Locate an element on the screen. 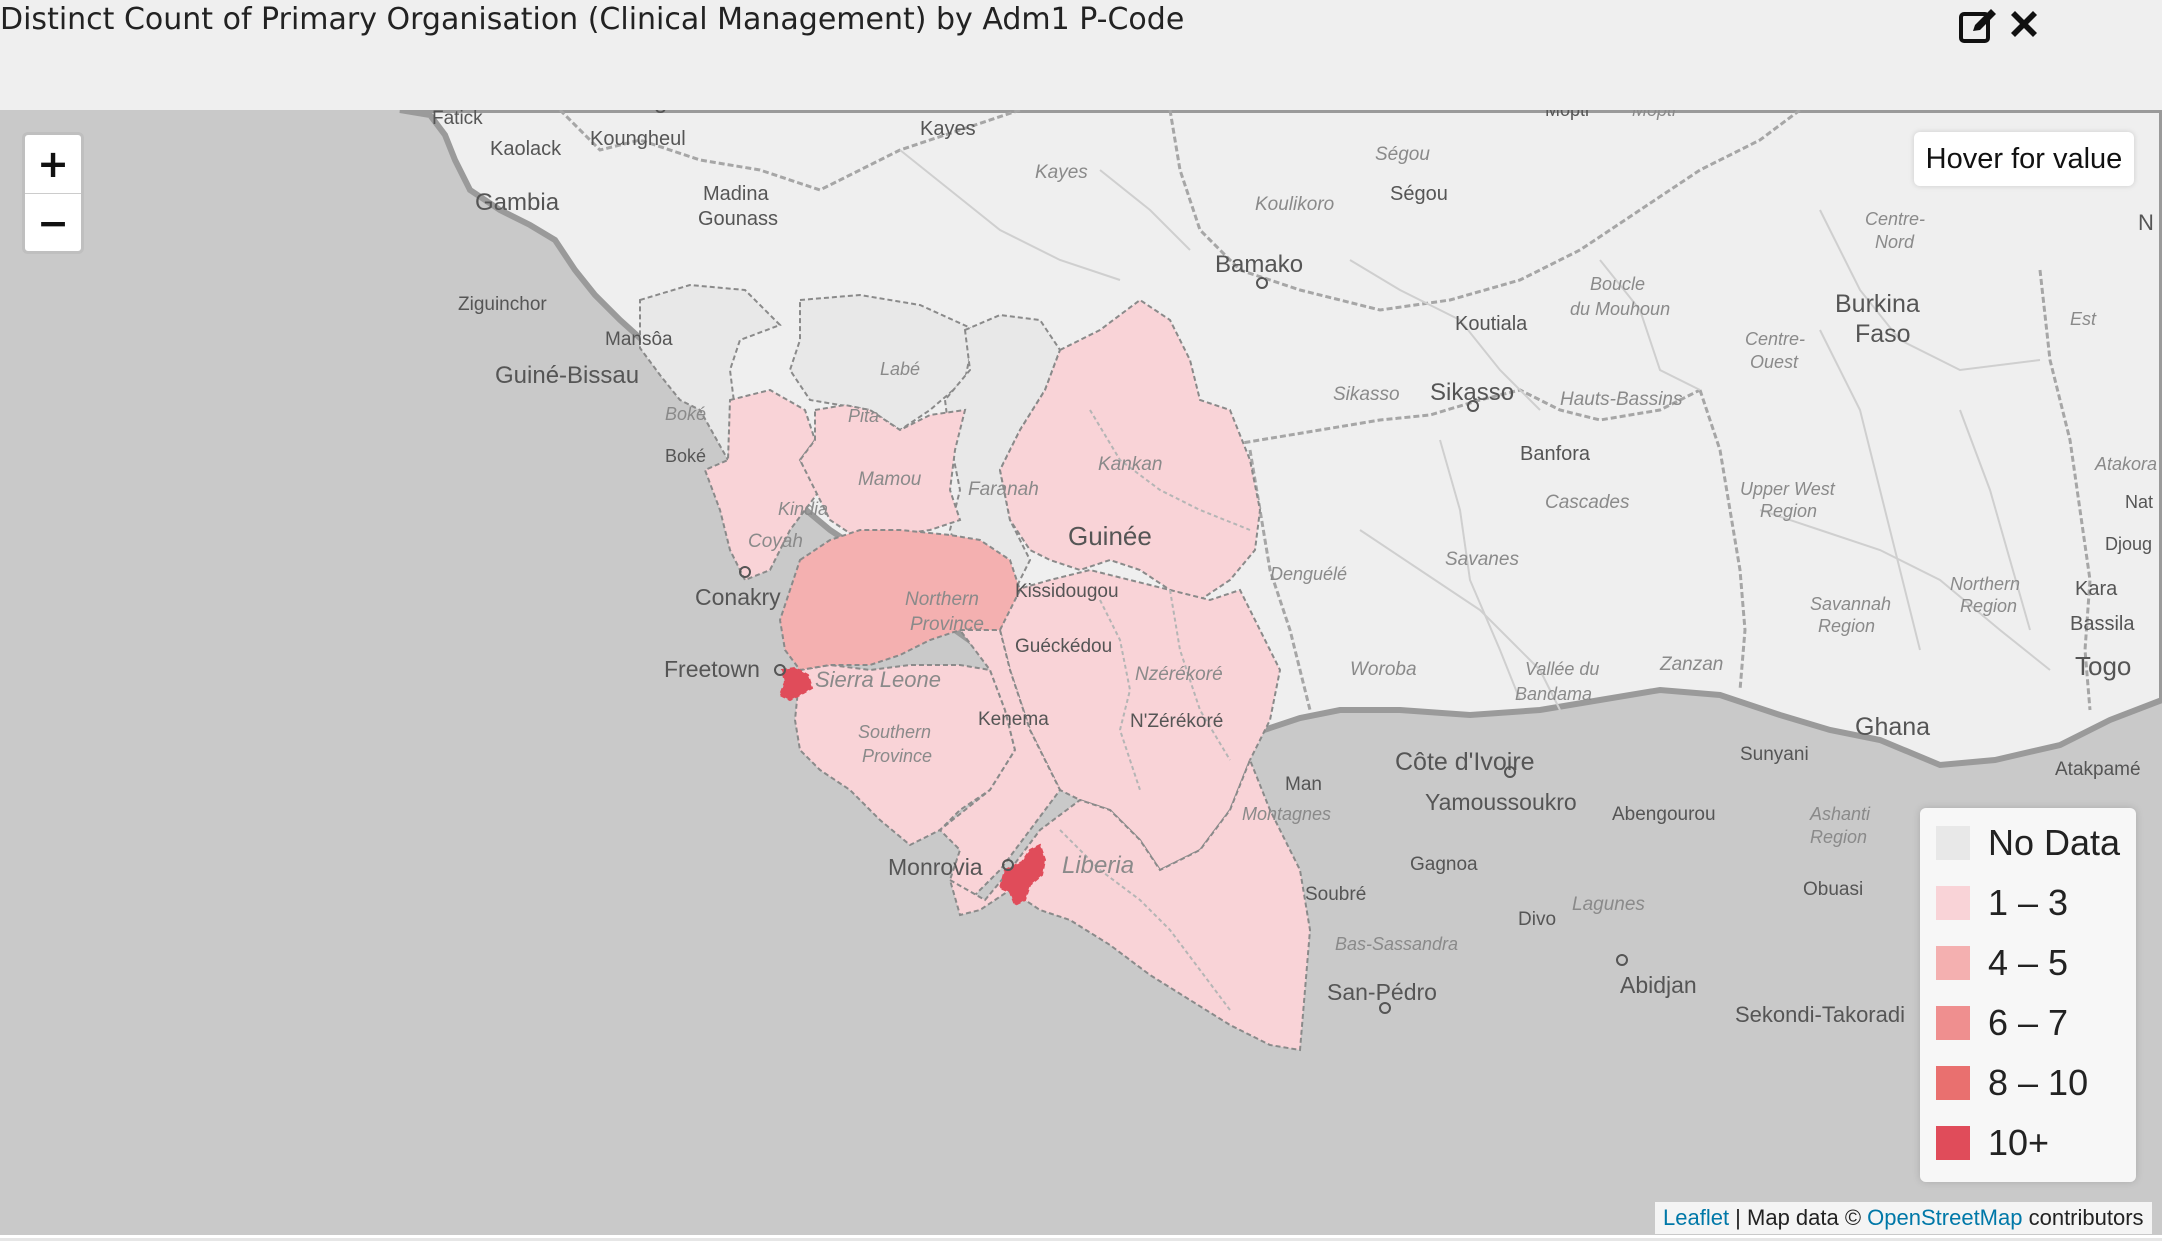 This screenshot has width=2162, height=1248. svg-text: Ghana is located at coordinates (1892, 727).